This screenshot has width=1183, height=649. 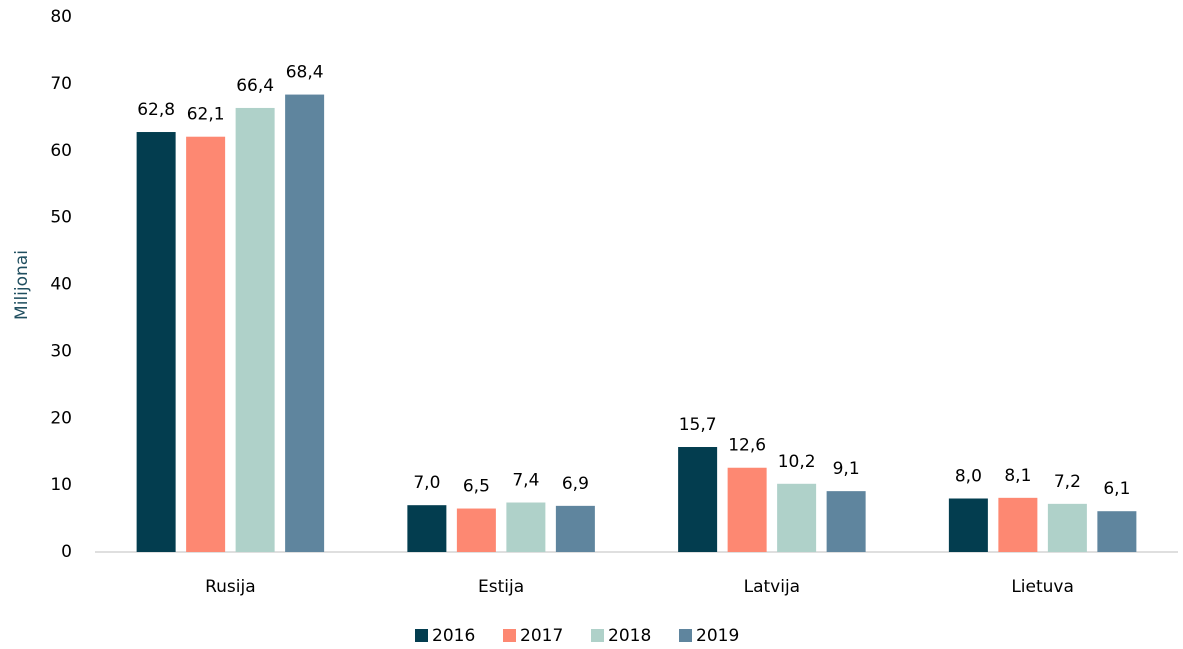 What do you see at coordinates (61, 285) in the screenshot?
I see `y-tick-label: 40` at bounding box center [61, 285].